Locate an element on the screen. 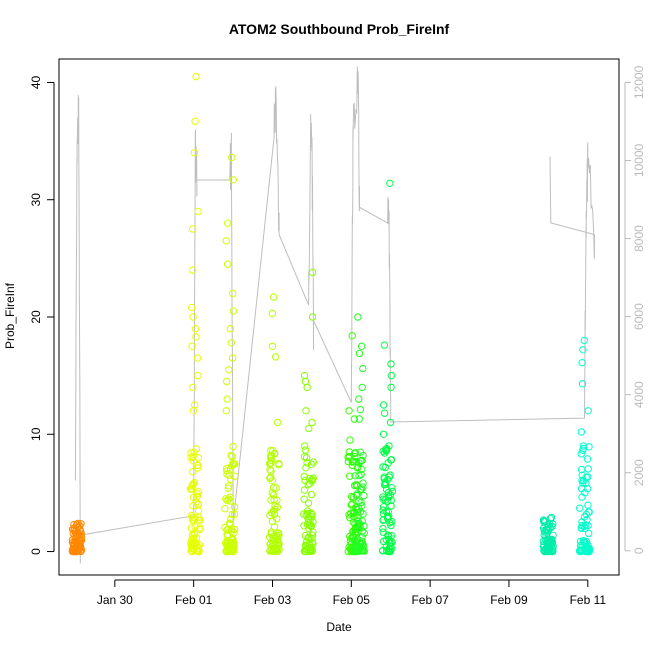 The image size is (650, 650). y2-tick-label: 12000 is located at coordinates (639, 82).